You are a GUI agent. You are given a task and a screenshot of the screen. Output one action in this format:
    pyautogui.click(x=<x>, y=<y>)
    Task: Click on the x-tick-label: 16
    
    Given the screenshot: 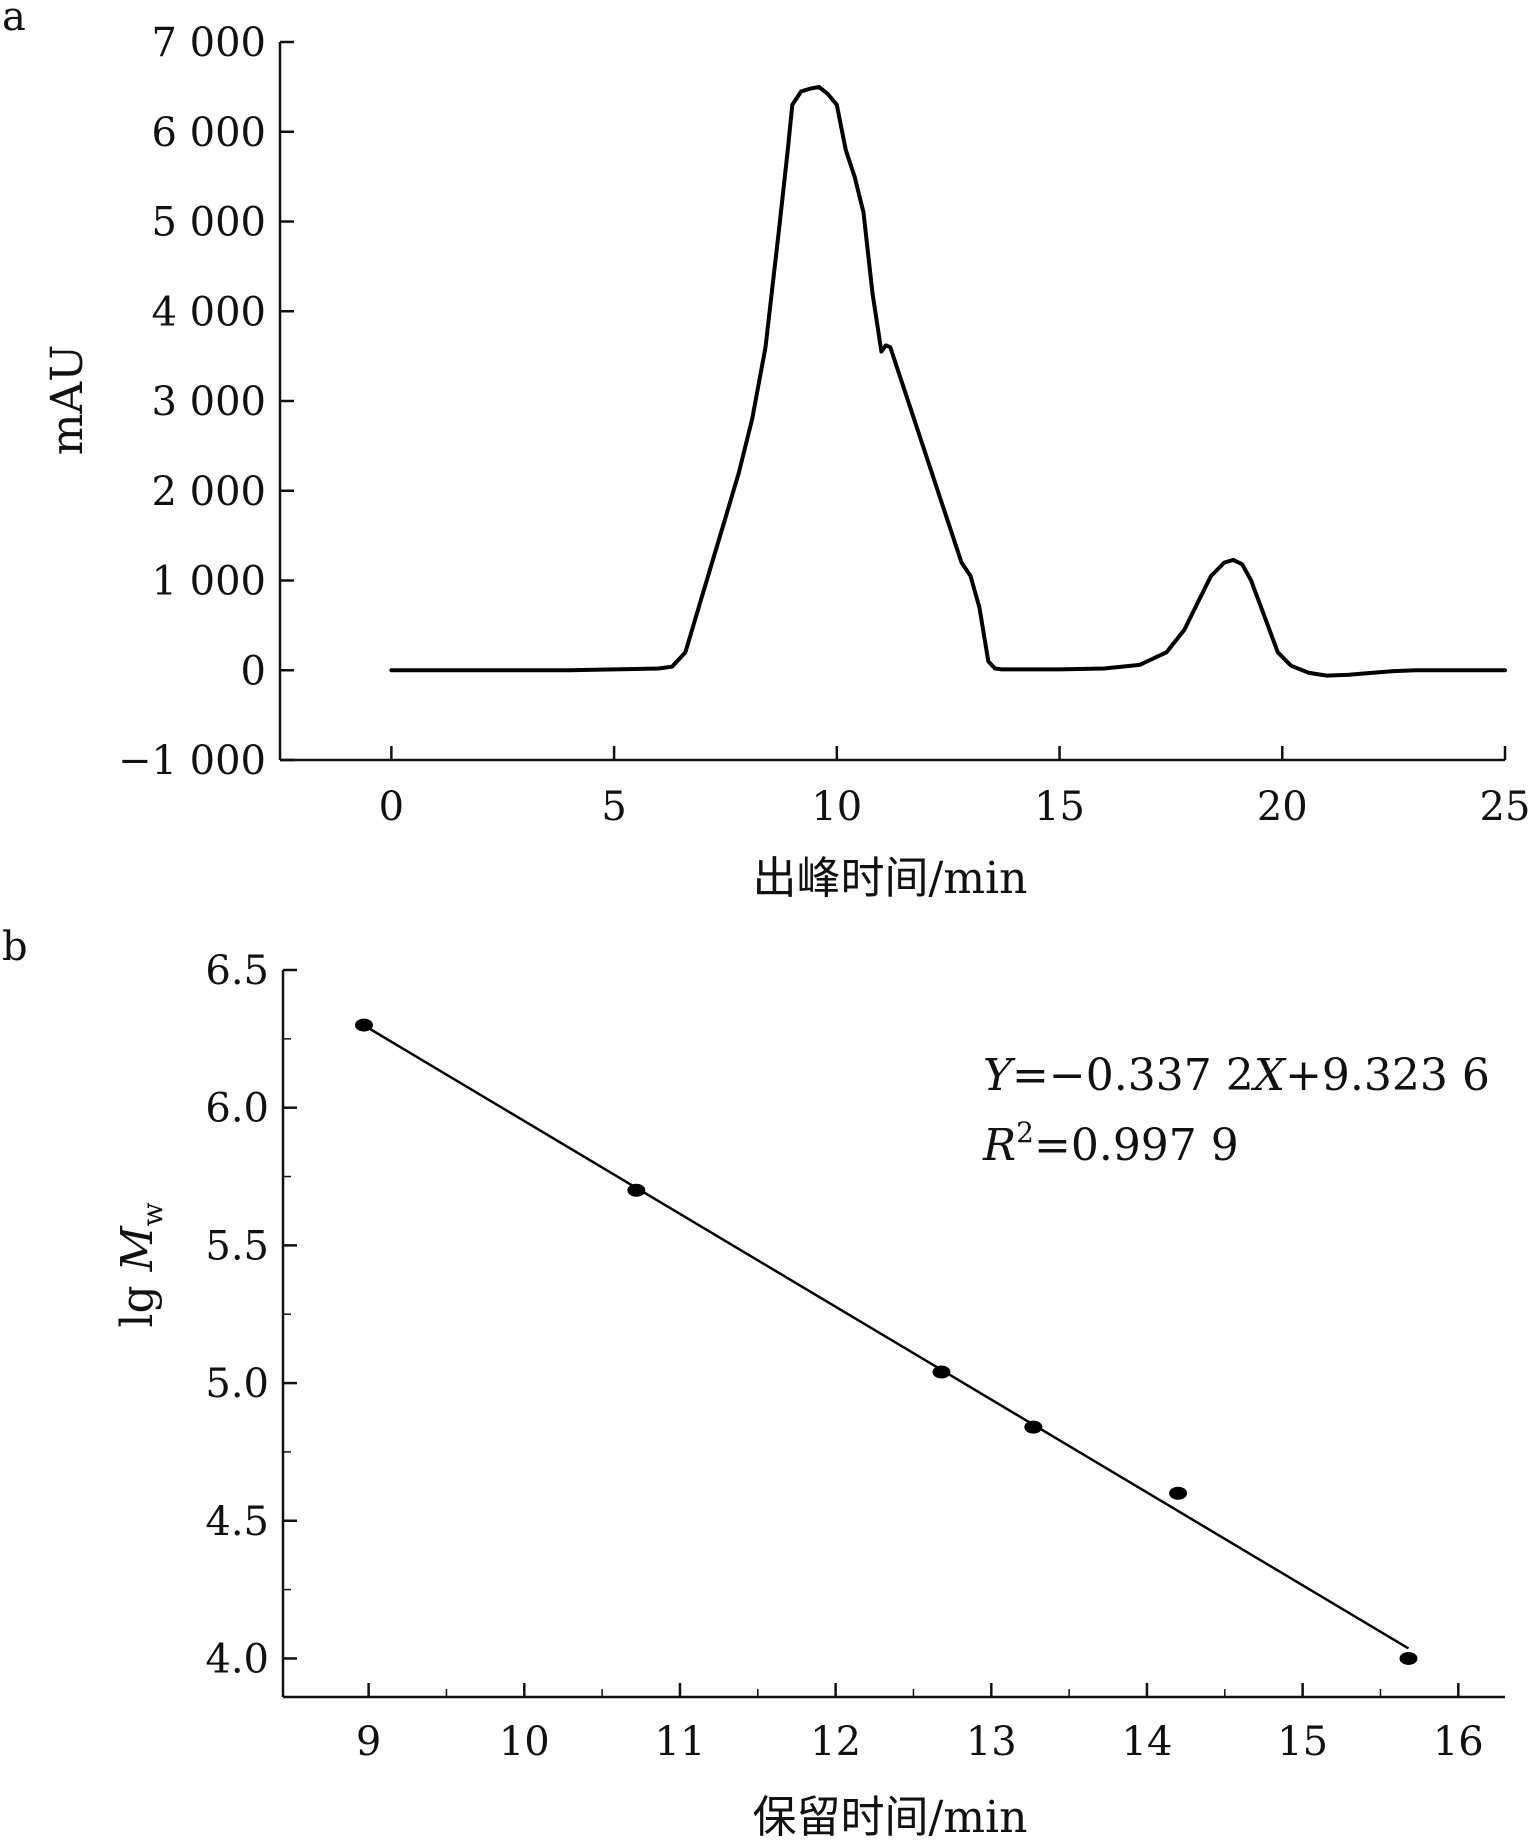 What is the action you would take?
    pyautogui.click(x=1458, y=1742)
    